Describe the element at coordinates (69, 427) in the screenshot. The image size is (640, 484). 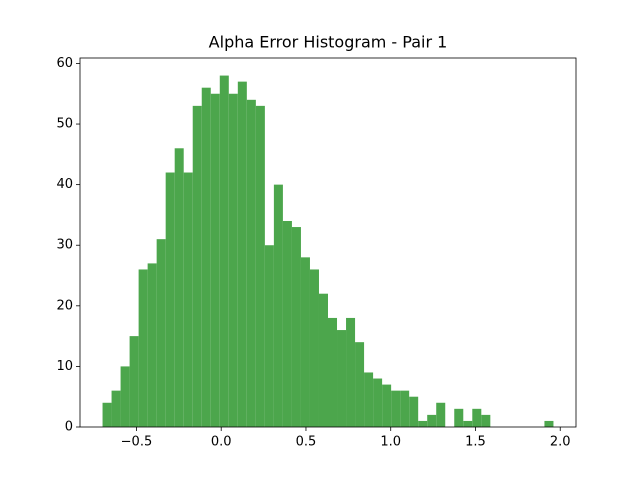
I see `y-tick-label: 0` at that location.